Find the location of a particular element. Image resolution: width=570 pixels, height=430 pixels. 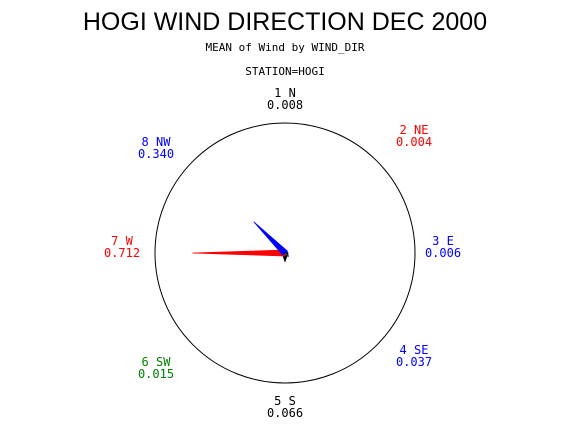

direction-value: 0.015 is located at coordinates (156, 374).